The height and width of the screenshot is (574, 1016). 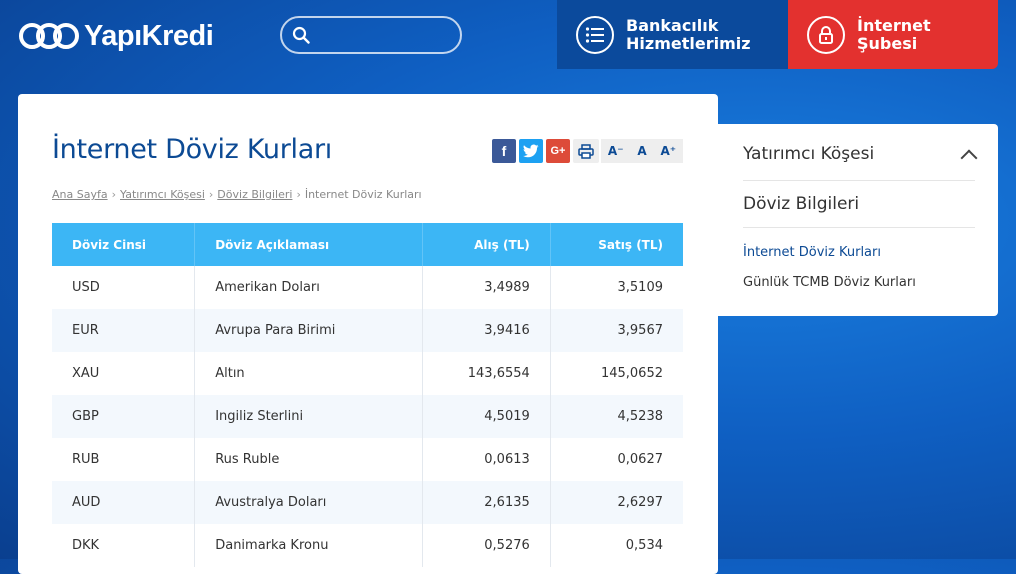 What do you see at coordinates (486, 330) in the screenshot?
I see `buy-rate: 3,9416` at bounding box center [486, 330].